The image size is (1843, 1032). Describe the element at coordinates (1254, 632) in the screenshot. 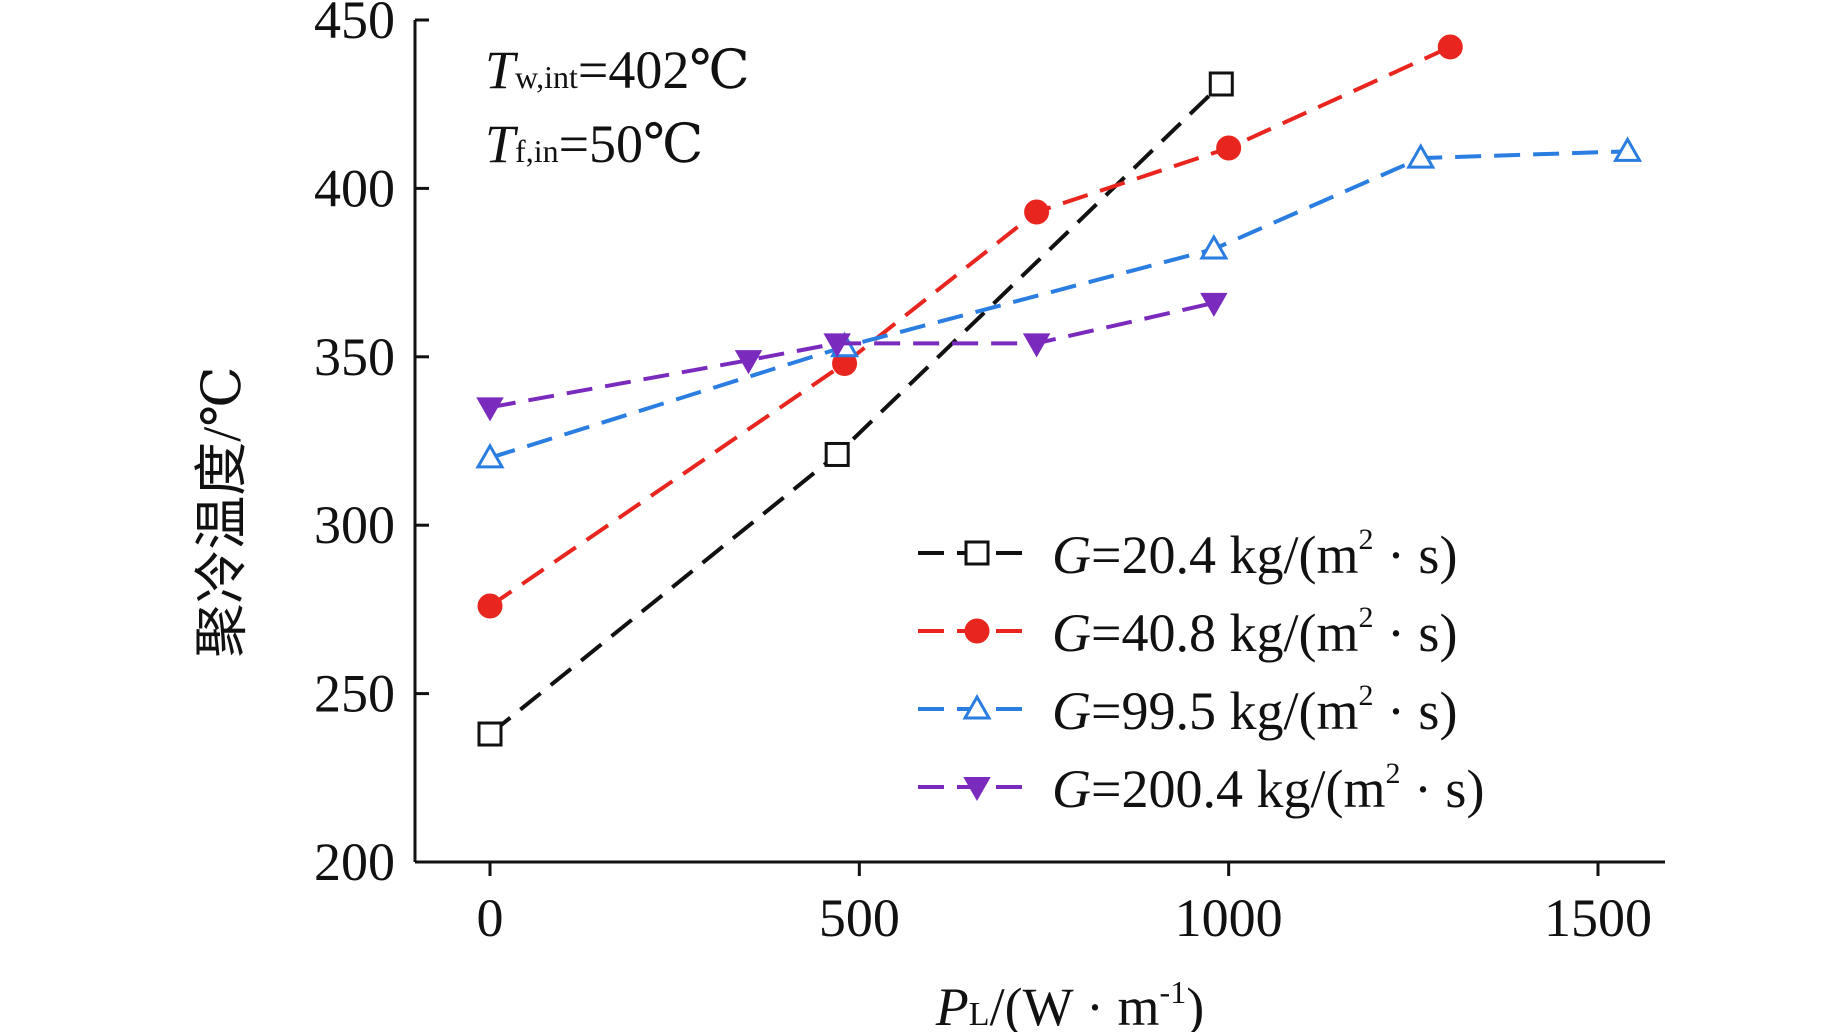

I see `legend-label: G=40.8 kg/(m2 · s)` at that location.